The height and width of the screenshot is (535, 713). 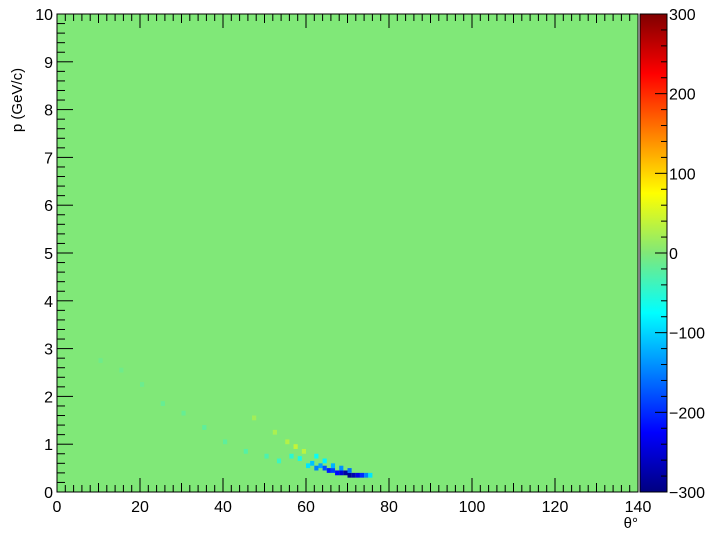 I want to click on y-tick-label: 1, so click(x=48, y=445).